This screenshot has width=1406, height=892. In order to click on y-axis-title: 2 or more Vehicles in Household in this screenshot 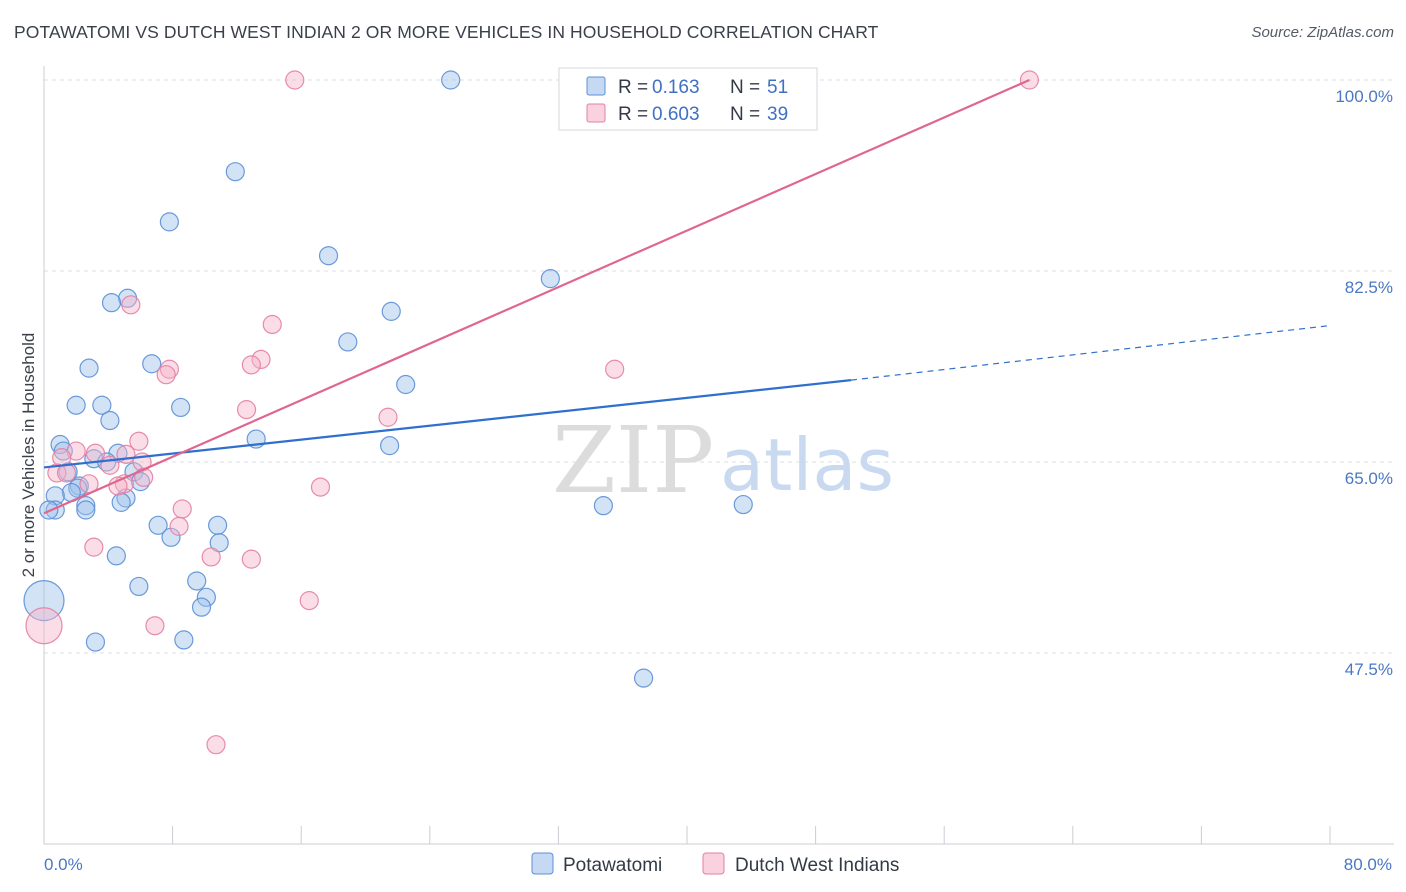, I will do `click(28, 455)`.